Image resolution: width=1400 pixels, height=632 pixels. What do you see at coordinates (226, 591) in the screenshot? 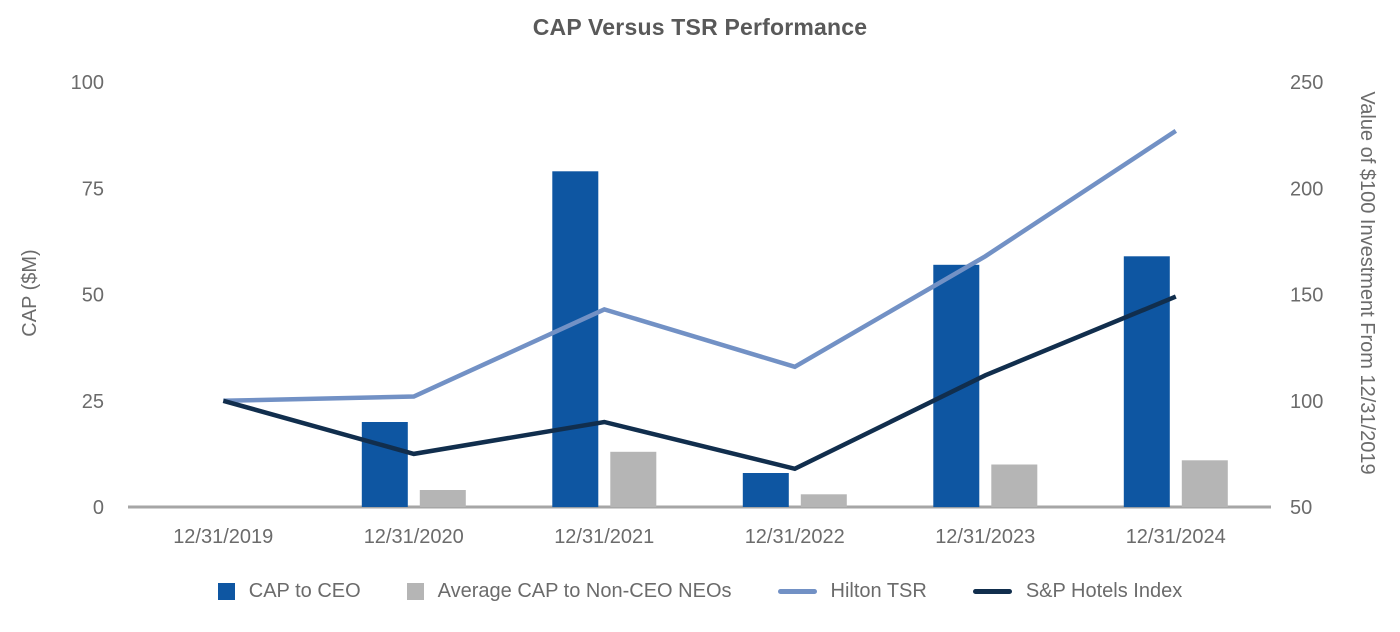
I see `cap-to-ceo-swatch-icon` at bounding box center [226, 591].